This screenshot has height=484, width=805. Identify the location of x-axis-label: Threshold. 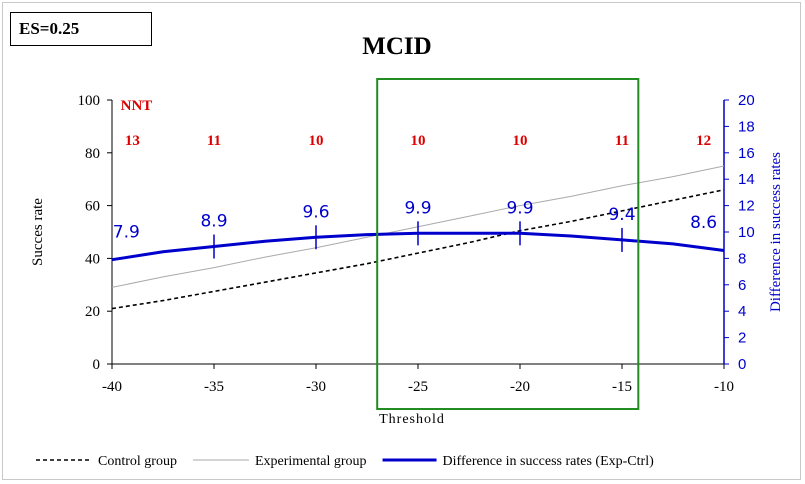
(412, 419).